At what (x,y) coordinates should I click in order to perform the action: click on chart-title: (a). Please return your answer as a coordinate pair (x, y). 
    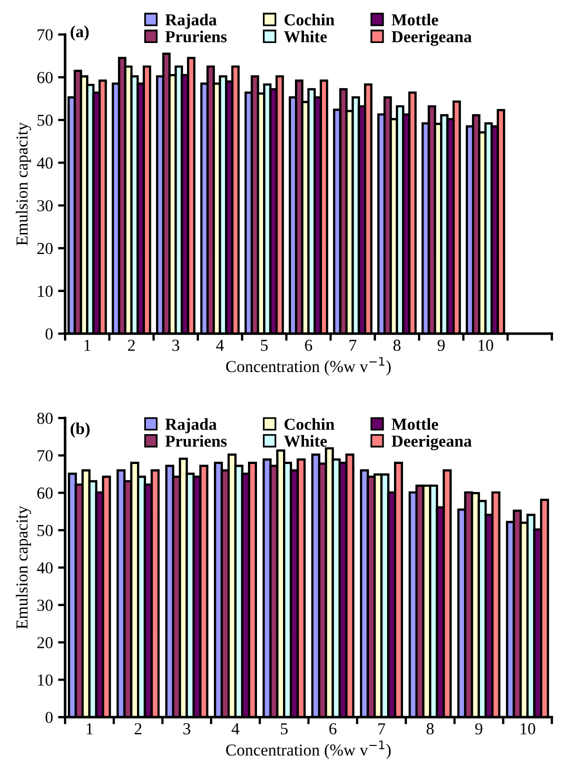
    Looking at the image, I should click on (79, 33).